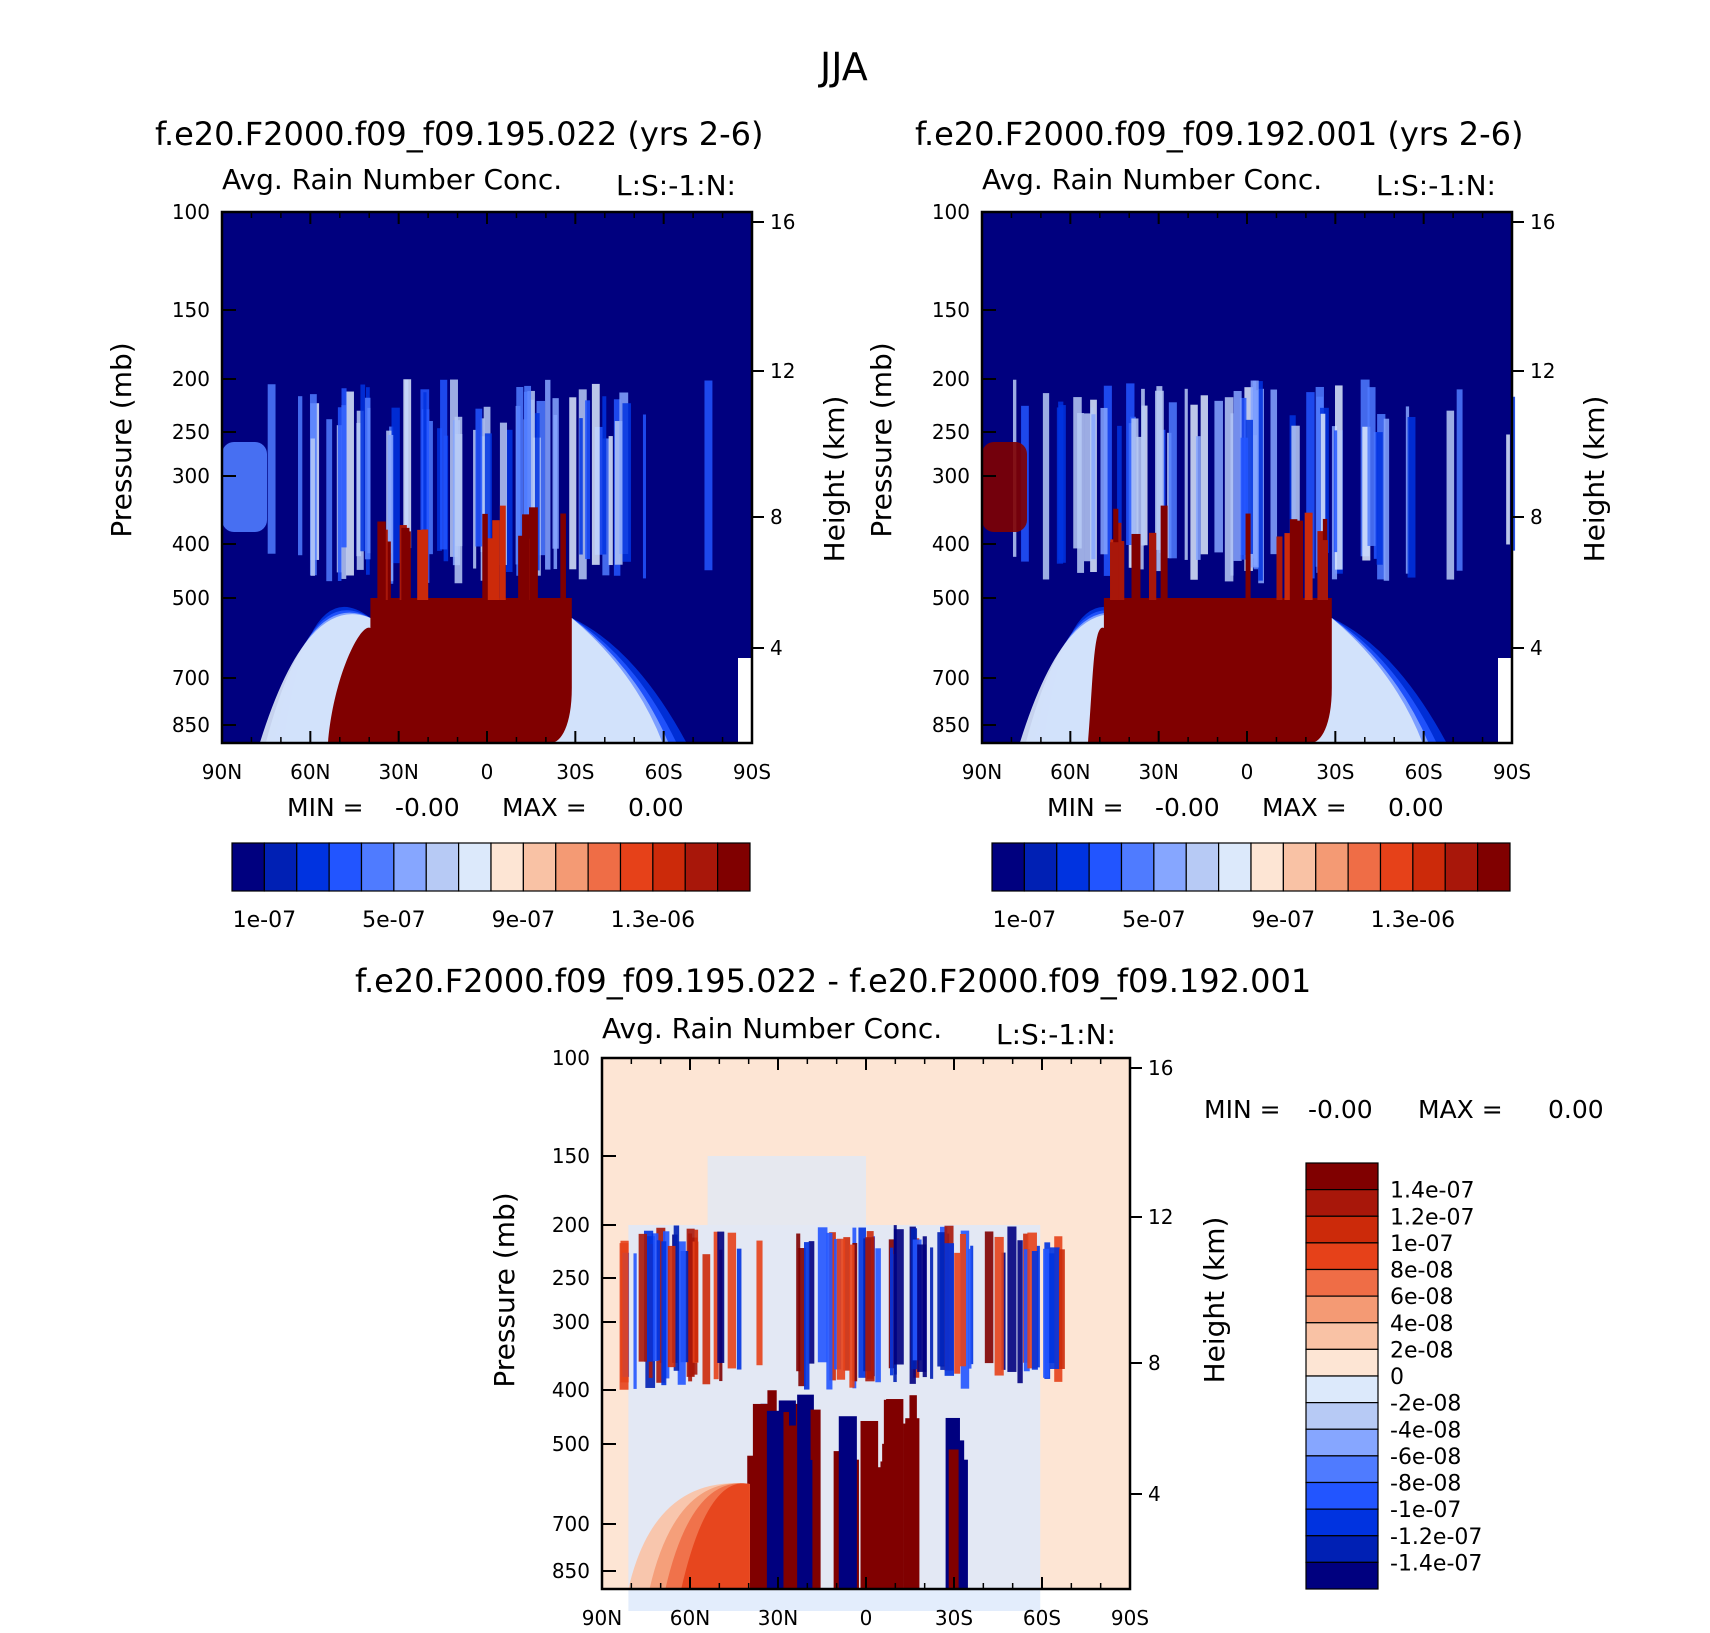  I want to click on p3-xtick-label: 0, so click(866, 1618).